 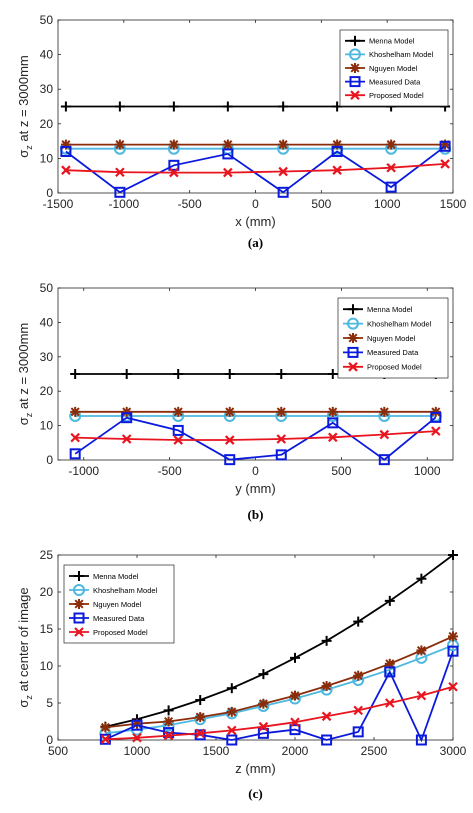 I want to click on x-tick-label: 3000, so click(x=453, y=751).